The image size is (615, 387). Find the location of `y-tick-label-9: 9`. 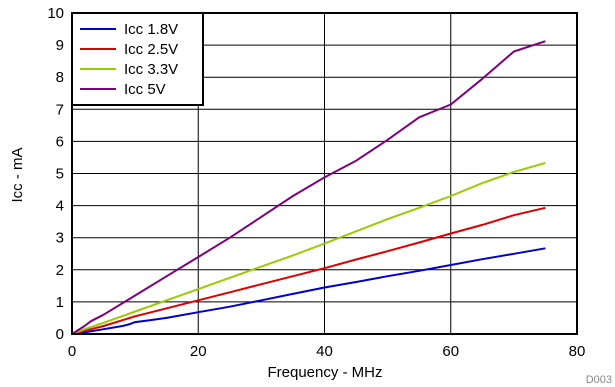

y-tick-label-9: 9 is located at coordinates (60, 45).